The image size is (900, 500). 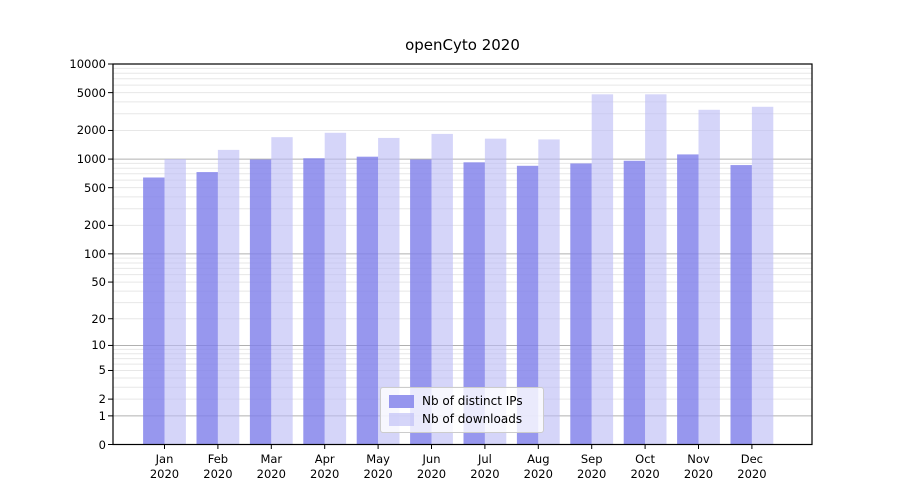 I want to click on x-tick-label-oct: Oct 2020, so click(x=645, y=467).